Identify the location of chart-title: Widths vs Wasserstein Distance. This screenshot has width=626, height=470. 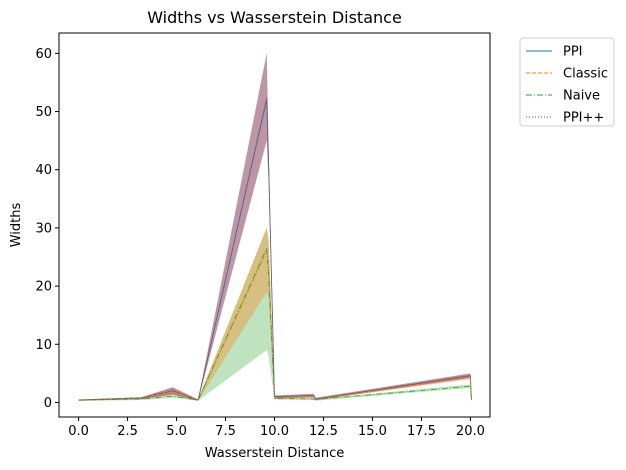
(274, 17).